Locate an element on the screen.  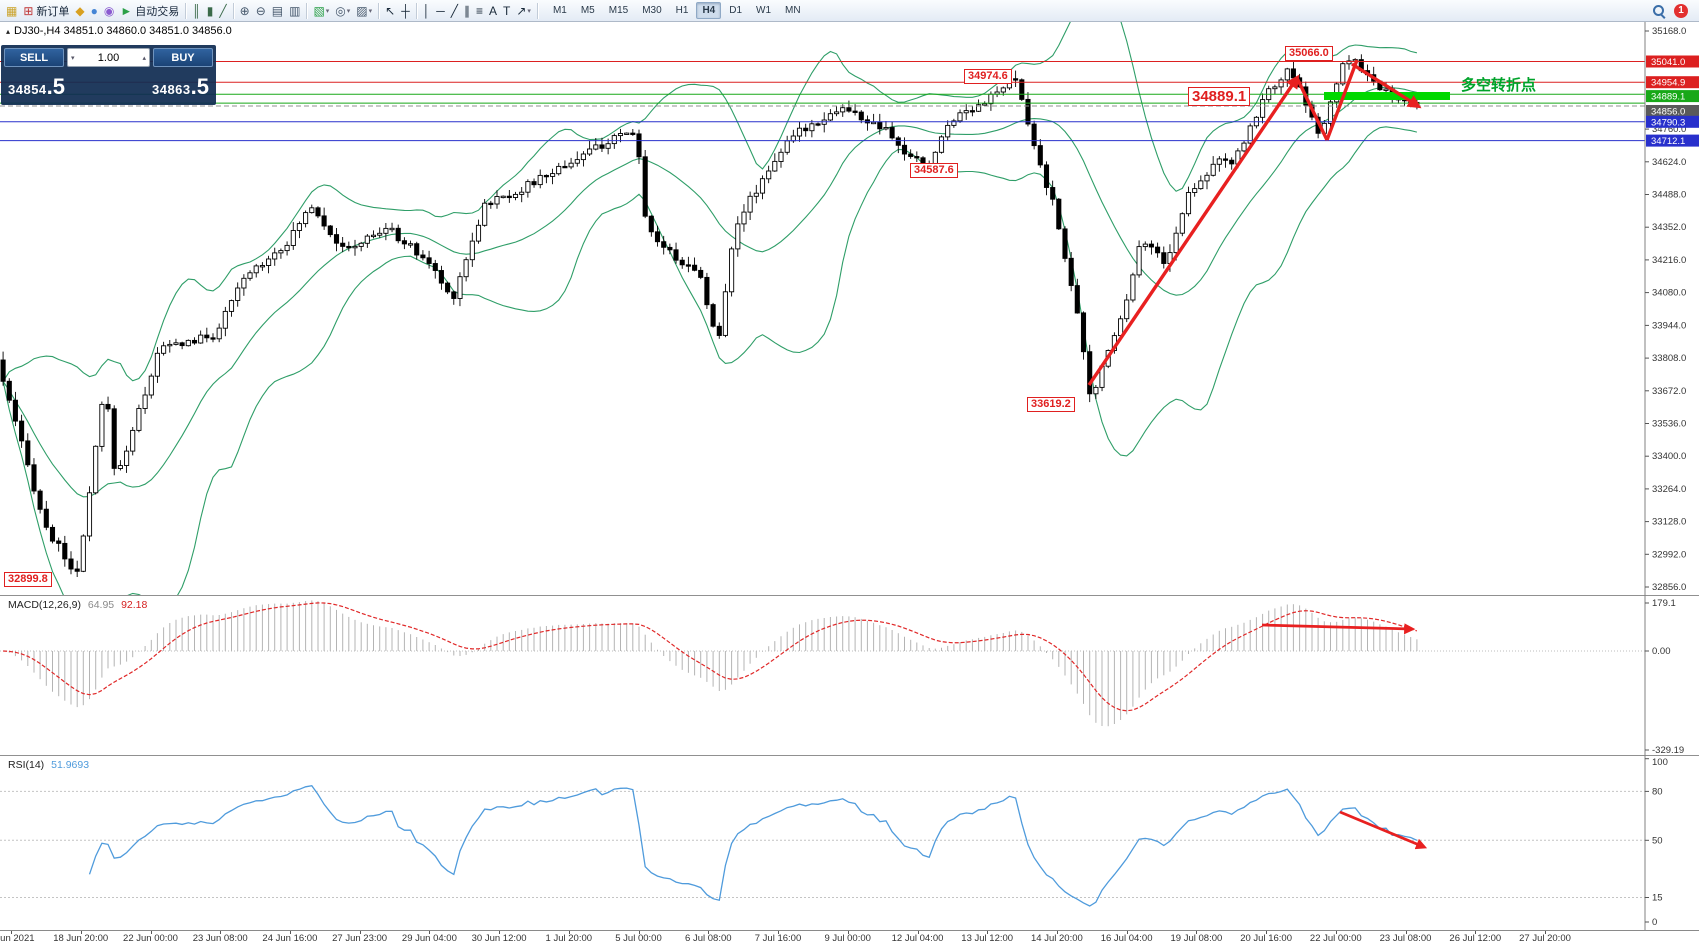
auto-arrange-icon: ▥ is located at coordinates (294, 10).